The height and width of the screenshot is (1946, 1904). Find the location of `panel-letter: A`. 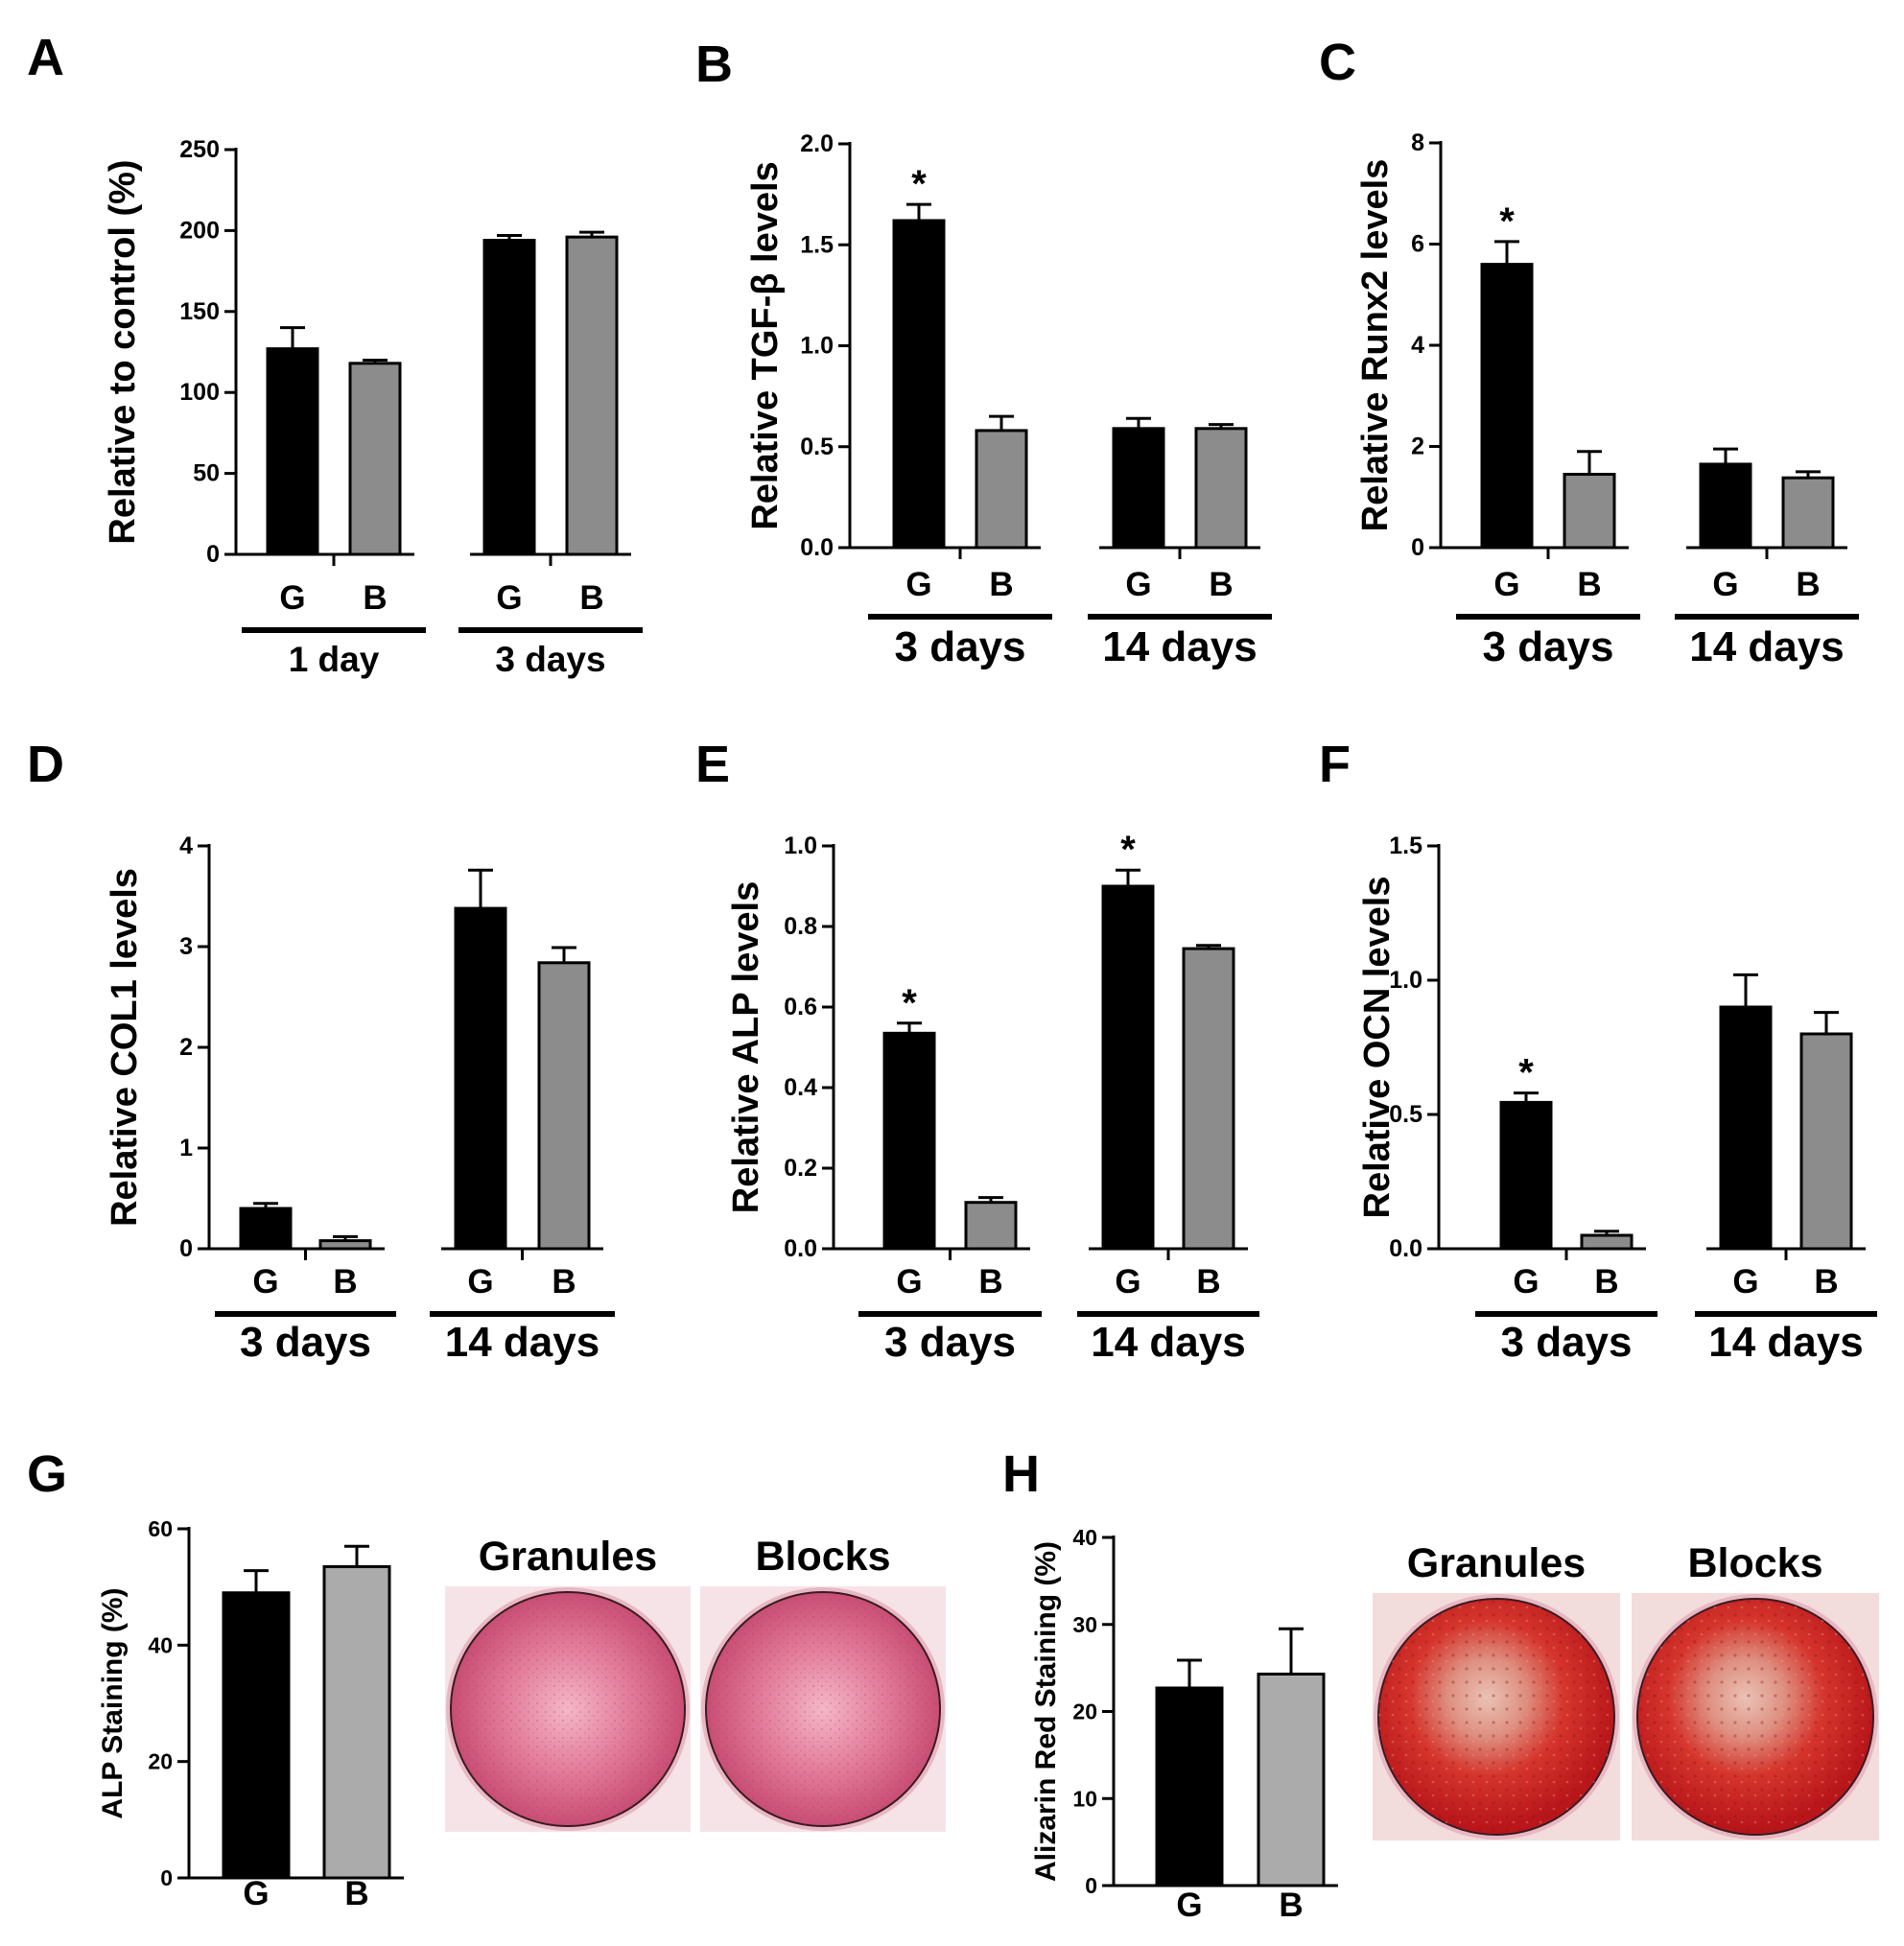

panel-letter: A is located at coordinates (45, 57).